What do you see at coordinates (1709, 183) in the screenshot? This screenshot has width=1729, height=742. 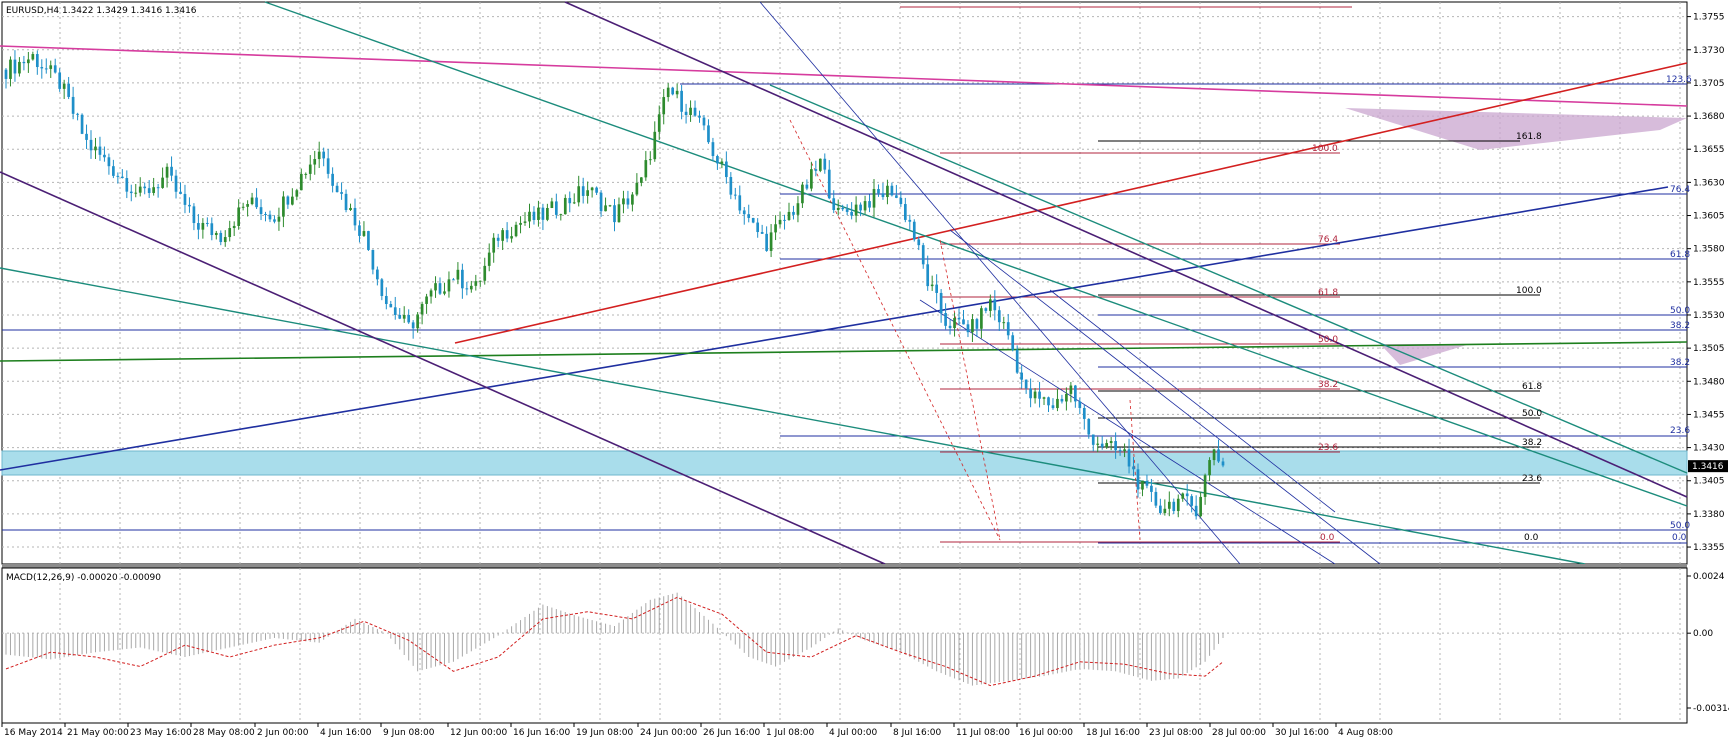 I see `price-tick-label: 1.3630` at bounding box center [1709, 183].